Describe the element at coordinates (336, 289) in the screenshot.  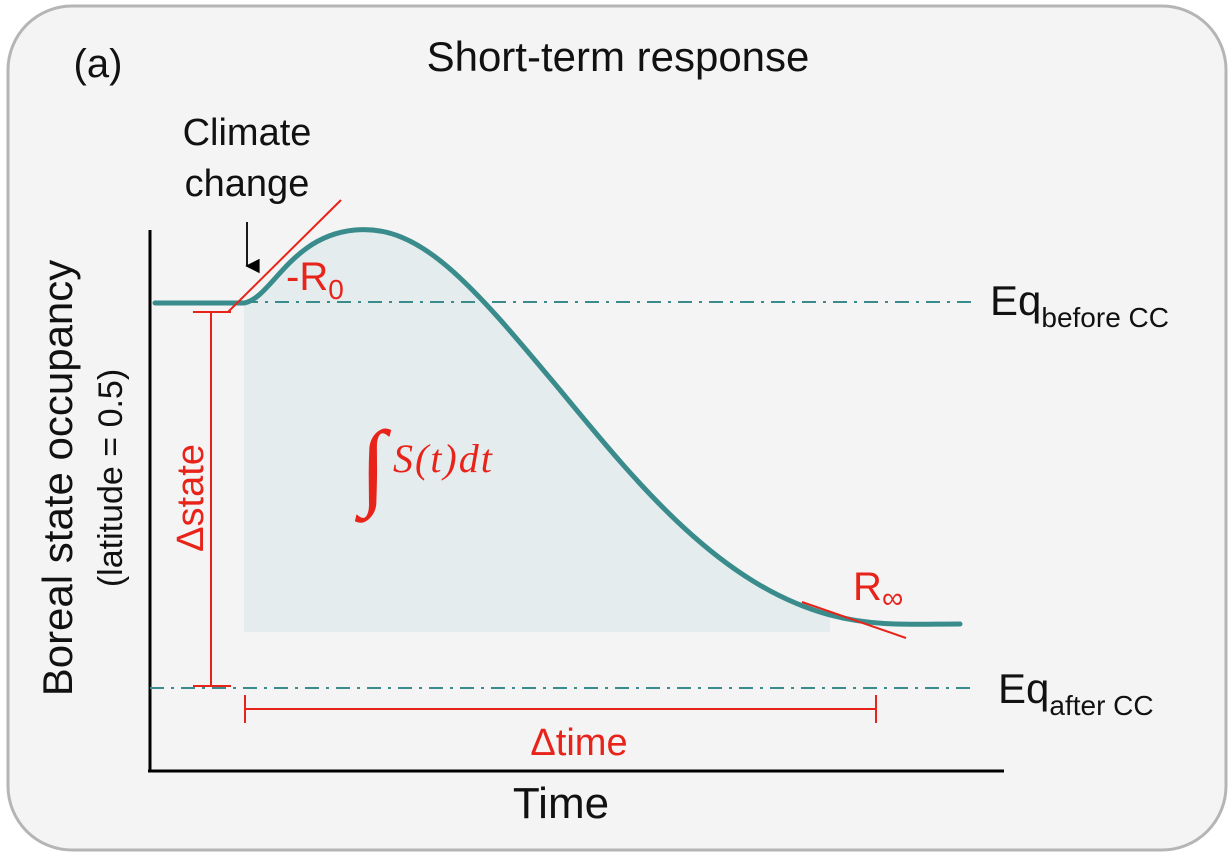
I see `r0-label-sub: 0` at that location.